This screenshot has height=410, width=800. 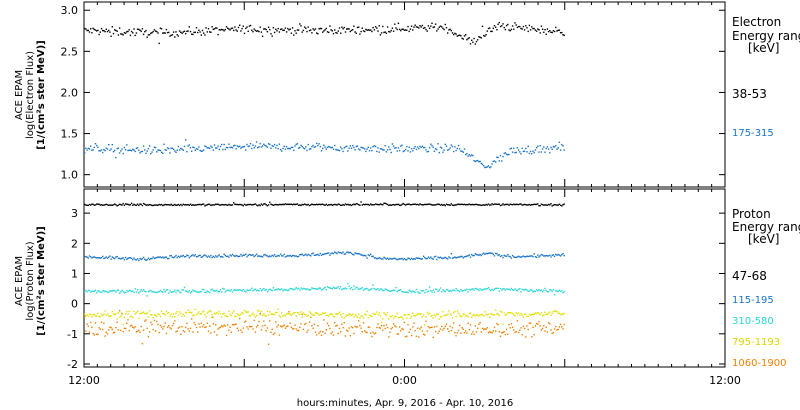 I want to click on proton-legend-unit: [keV], so click(x=763, y=239).